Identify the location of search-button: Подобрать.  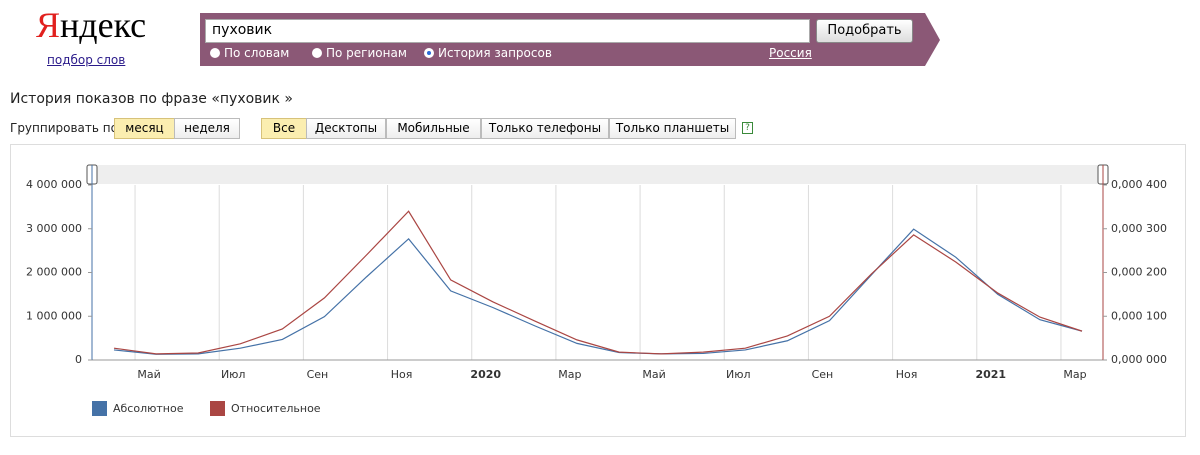
(864, 31).